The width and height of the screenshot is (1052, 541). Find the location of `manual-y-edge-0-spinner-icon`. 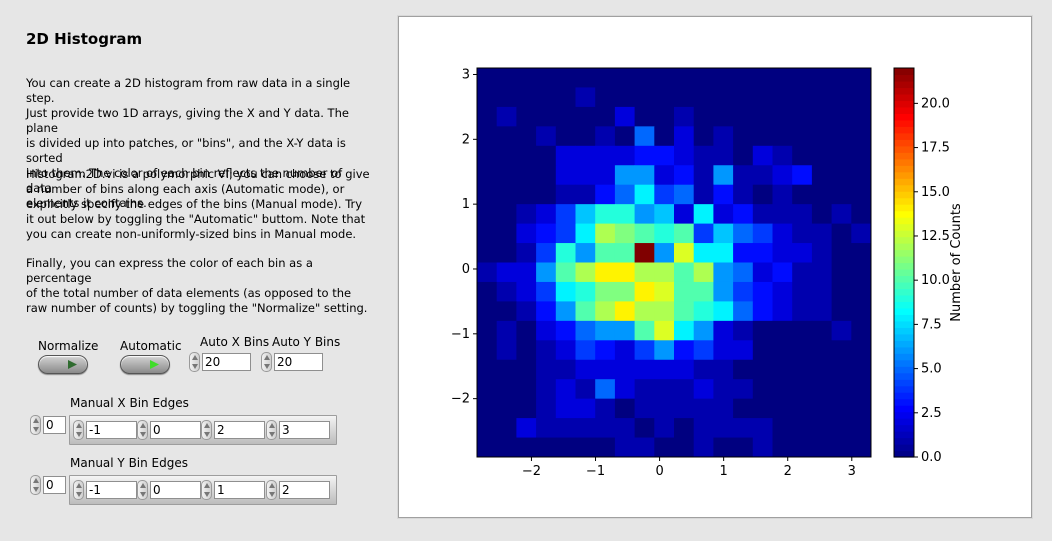

manual-y-edge-0-spinner-icon is located at coordinates (78, 490).